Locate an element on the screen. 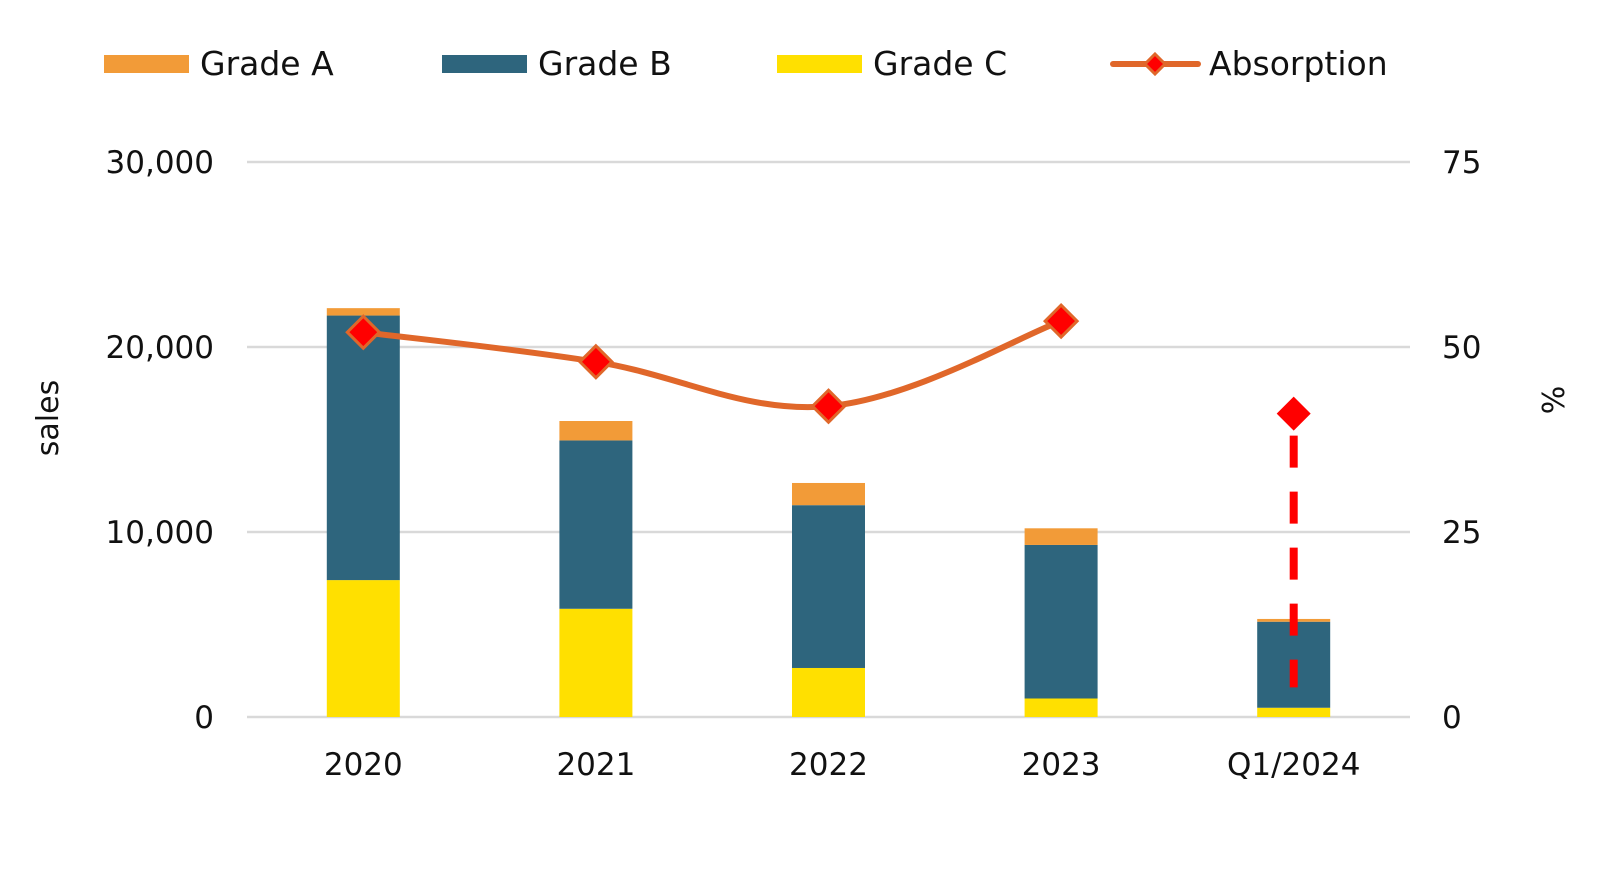 Image resolution: width=1610 pixels, height=884 pixels. bar-grade-a-2023 is located at coordinates (1061, 536).